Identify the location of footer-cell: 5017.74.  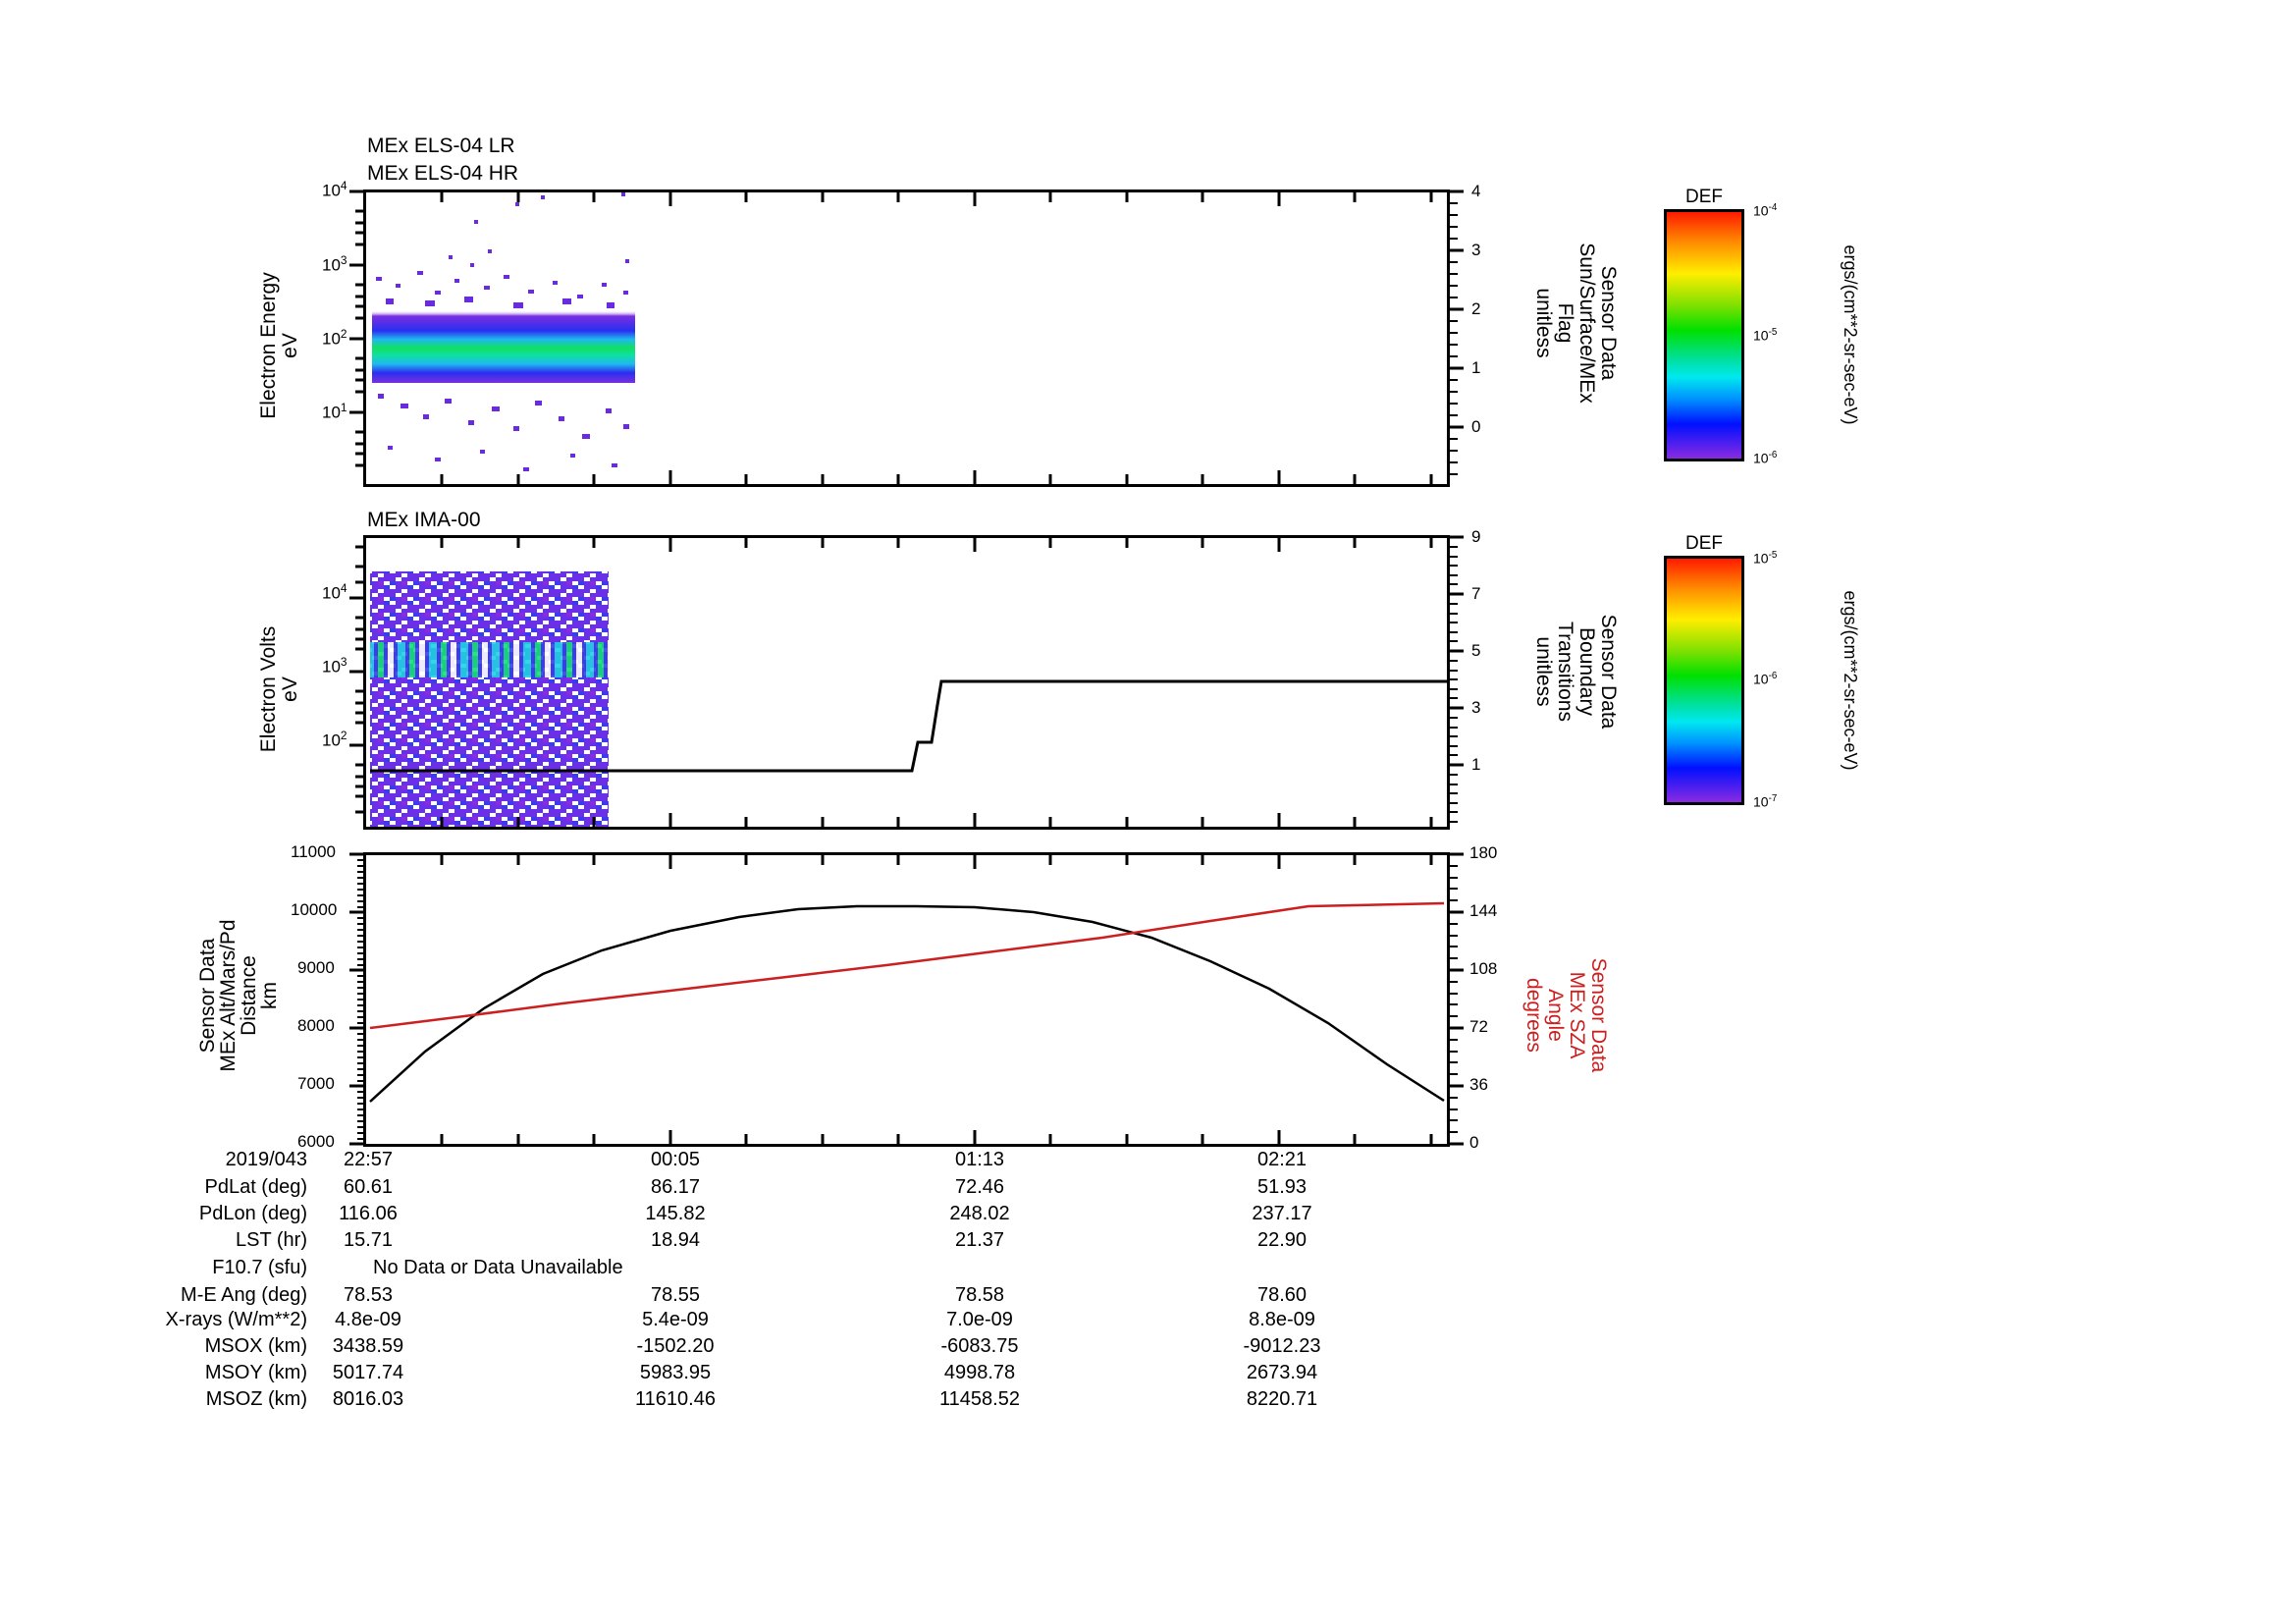
(368, 1372).